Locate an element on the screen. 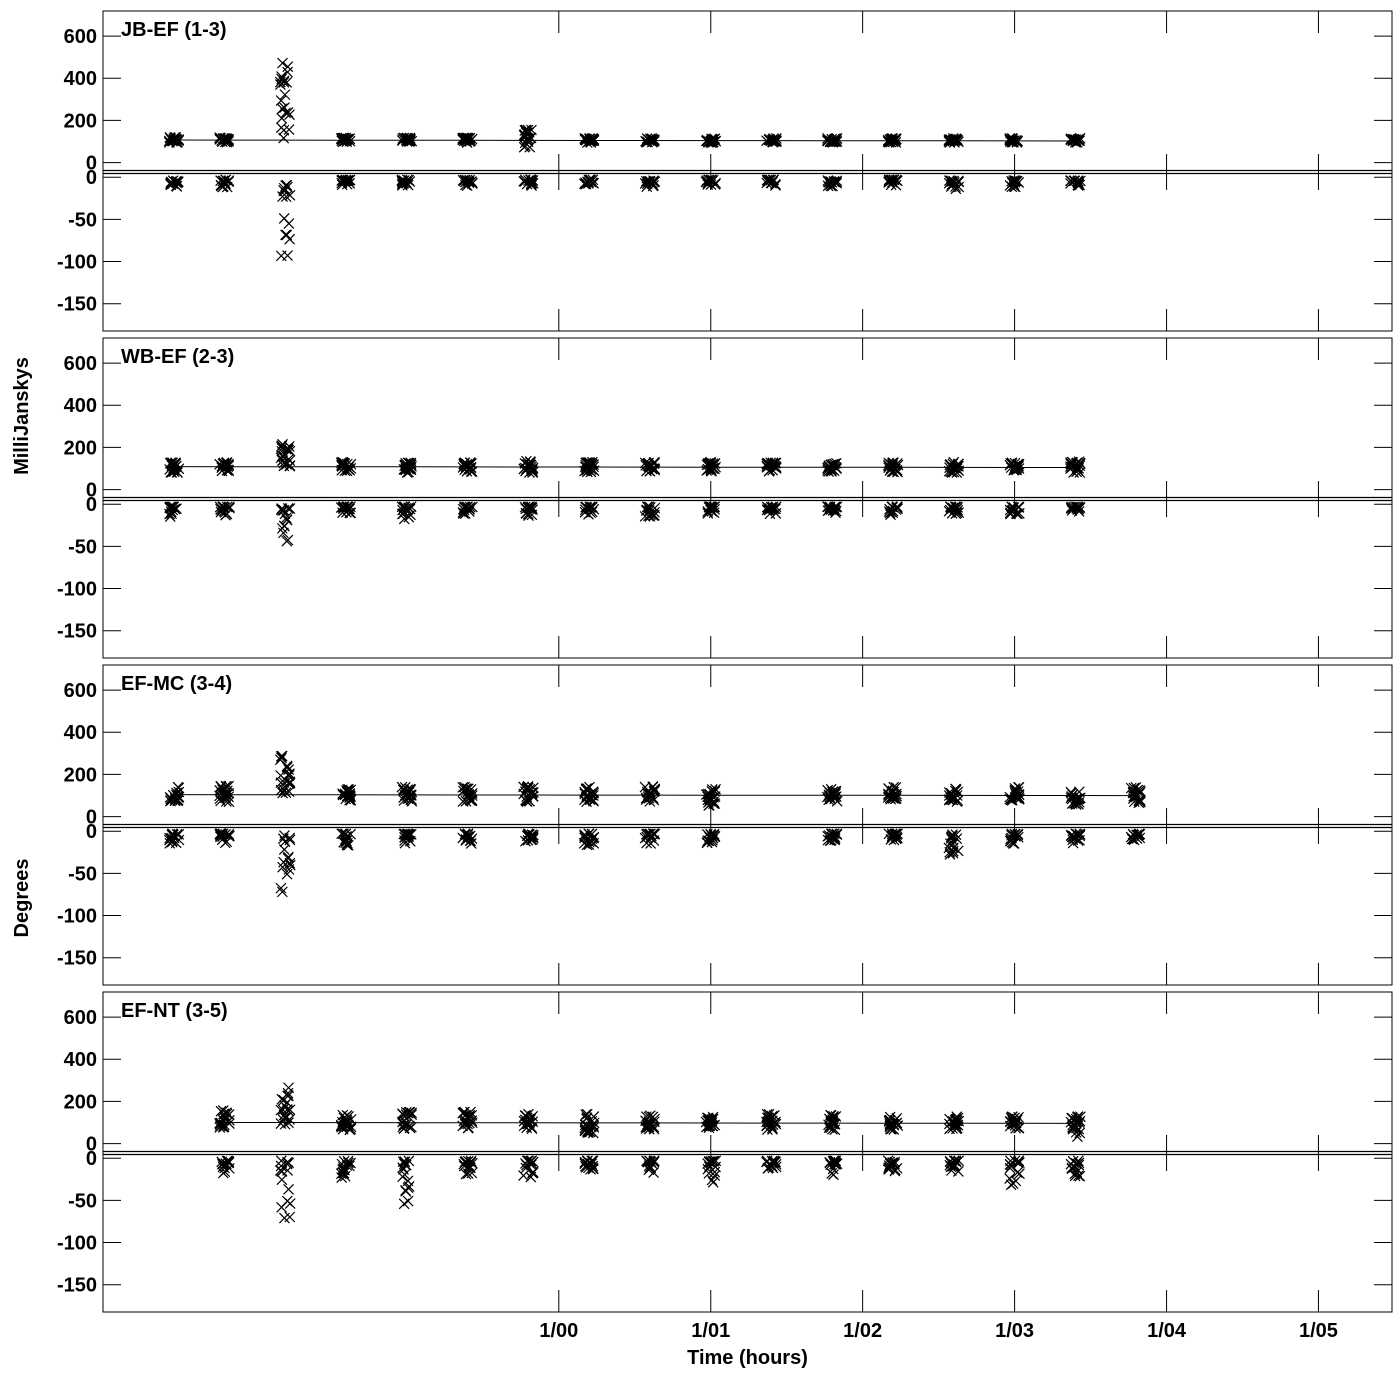 The image size is (1394, 1376). panel-label: WB-EF (2-3) is located at coordinates (177, 357).